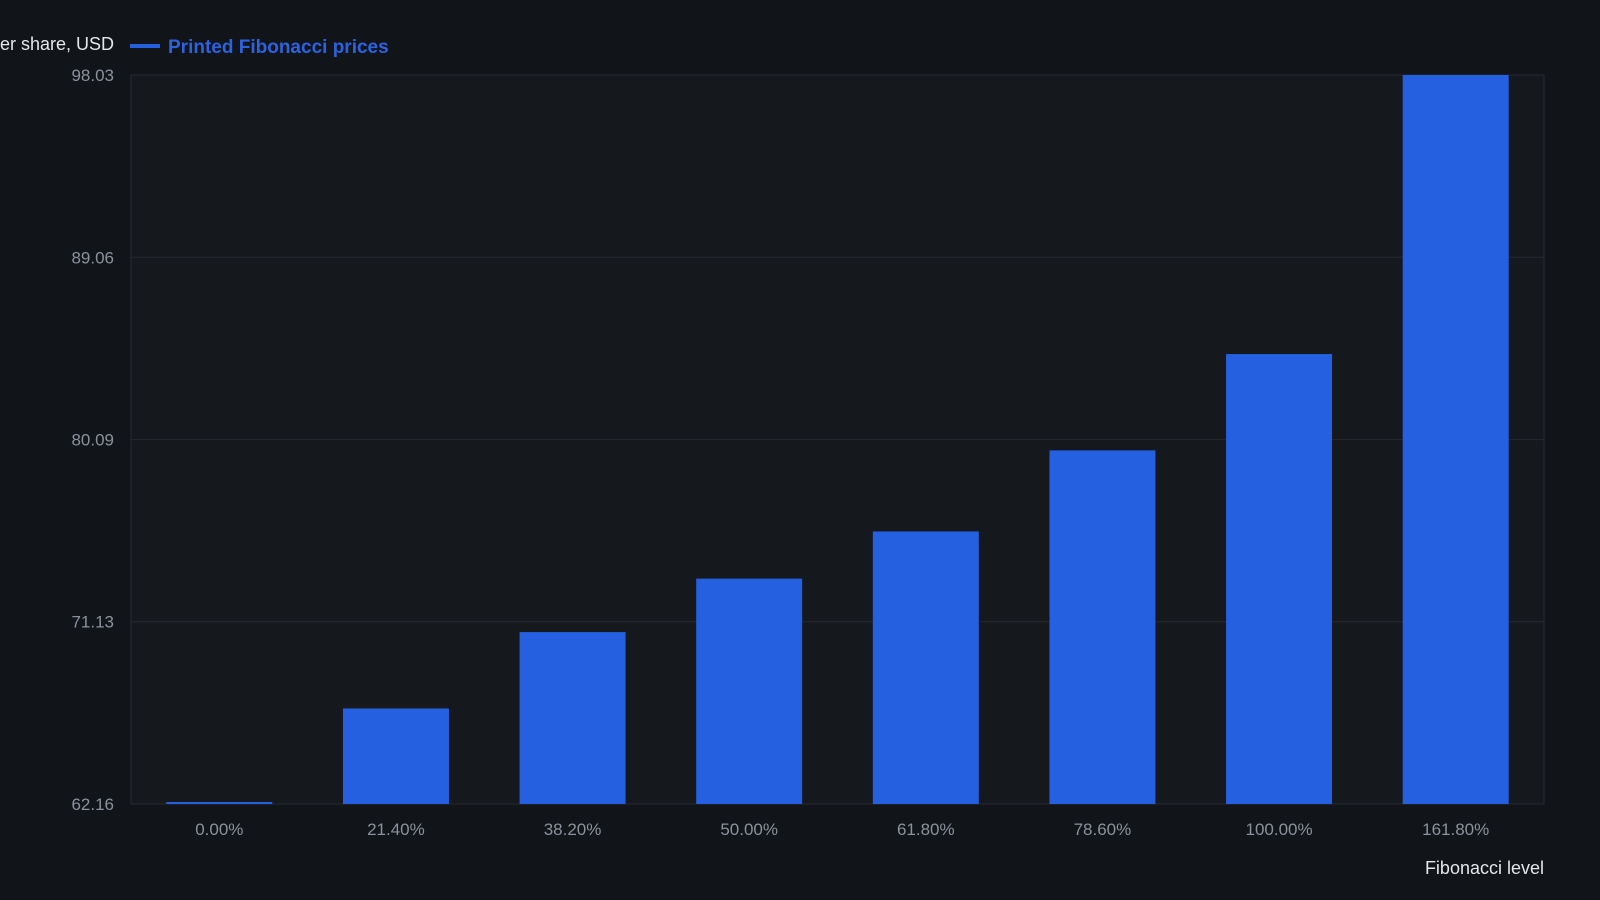 This screenshot has width=1600, height=900. I want to click on x-tick-label: 78.60%, so click(1103, 829).